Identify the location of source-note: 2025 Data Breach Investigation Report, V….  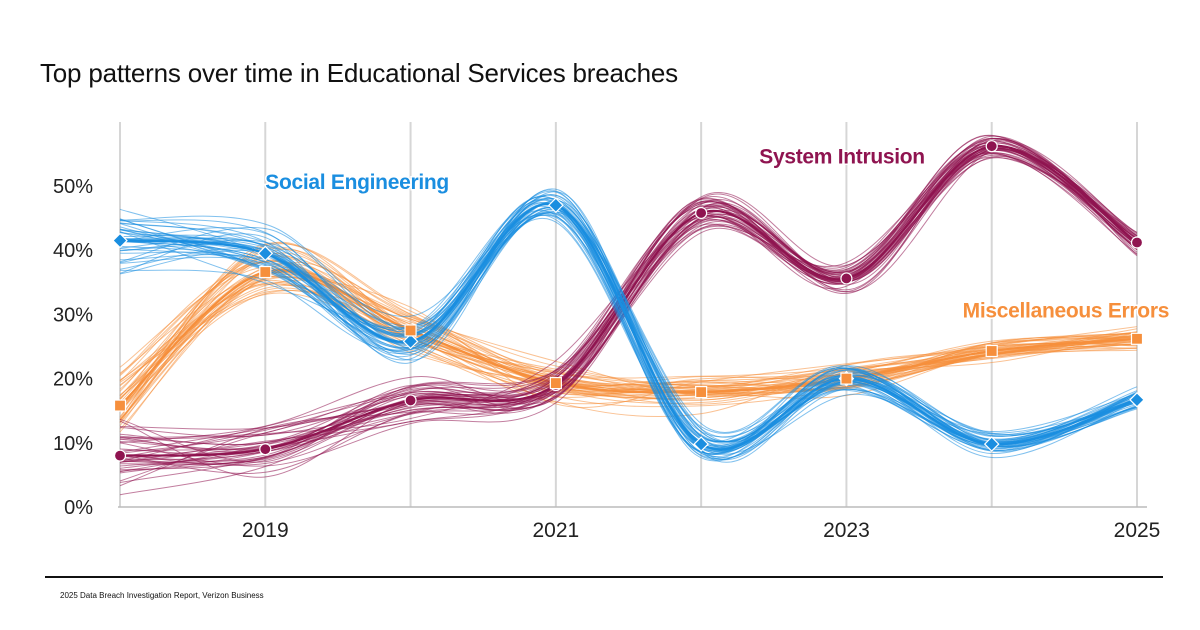
(162, 595).